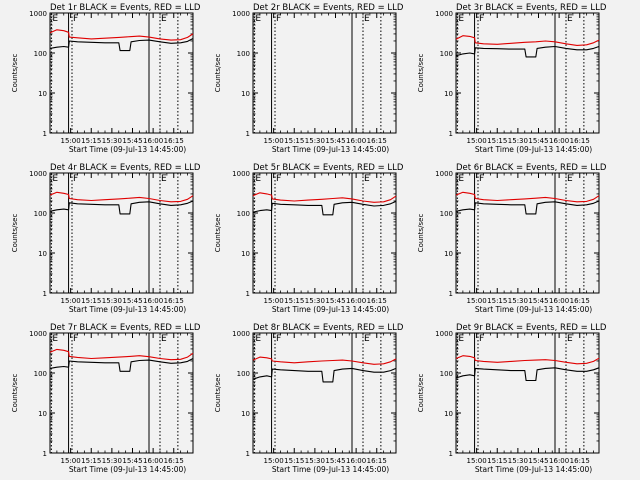 The height and width of the screenshot is (480, 640). I want to click on panel-title: Det 4r BLACK = Events, RED = LLD, so click(125, 168).